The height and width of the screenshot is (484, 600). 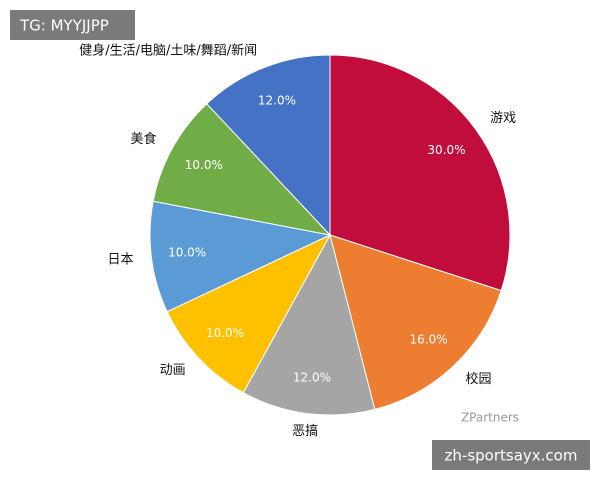 I want to click on category-label: 美食, so click(x=143, y=139).